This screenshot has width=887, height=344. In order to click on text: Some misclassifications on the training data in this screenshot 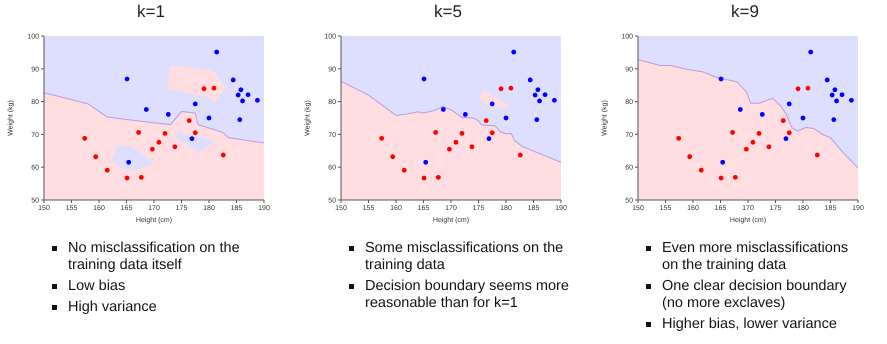, I will do `click(464, 256)`.